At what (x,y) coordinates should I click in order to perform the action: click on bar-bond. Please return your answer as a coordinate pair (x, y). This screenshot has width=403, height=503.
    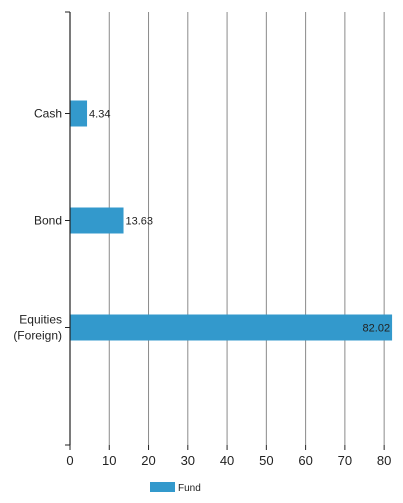
    Looking at the image, I should click on (97, 220).